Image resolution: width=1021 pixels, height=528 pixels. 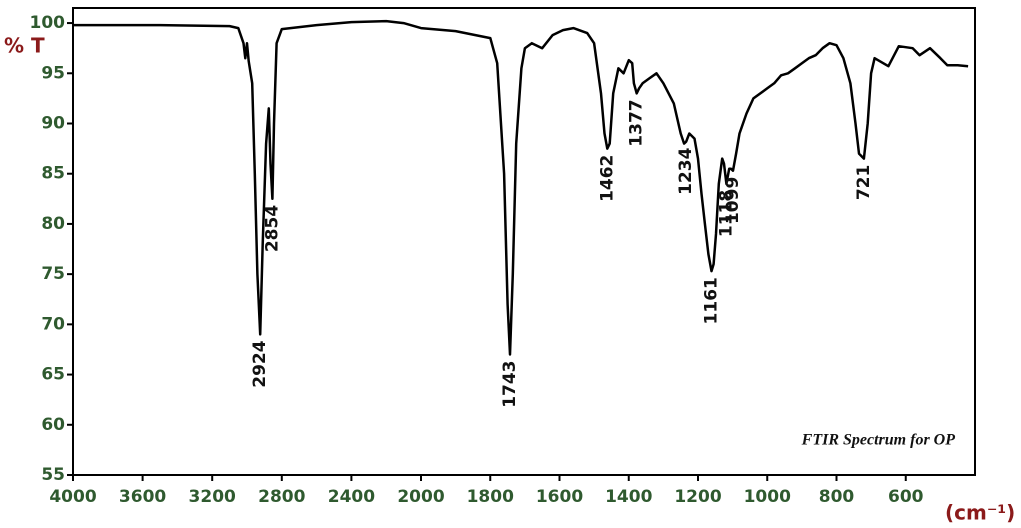 I want to click on peak-label: 1118, so click(x=726, y=213).